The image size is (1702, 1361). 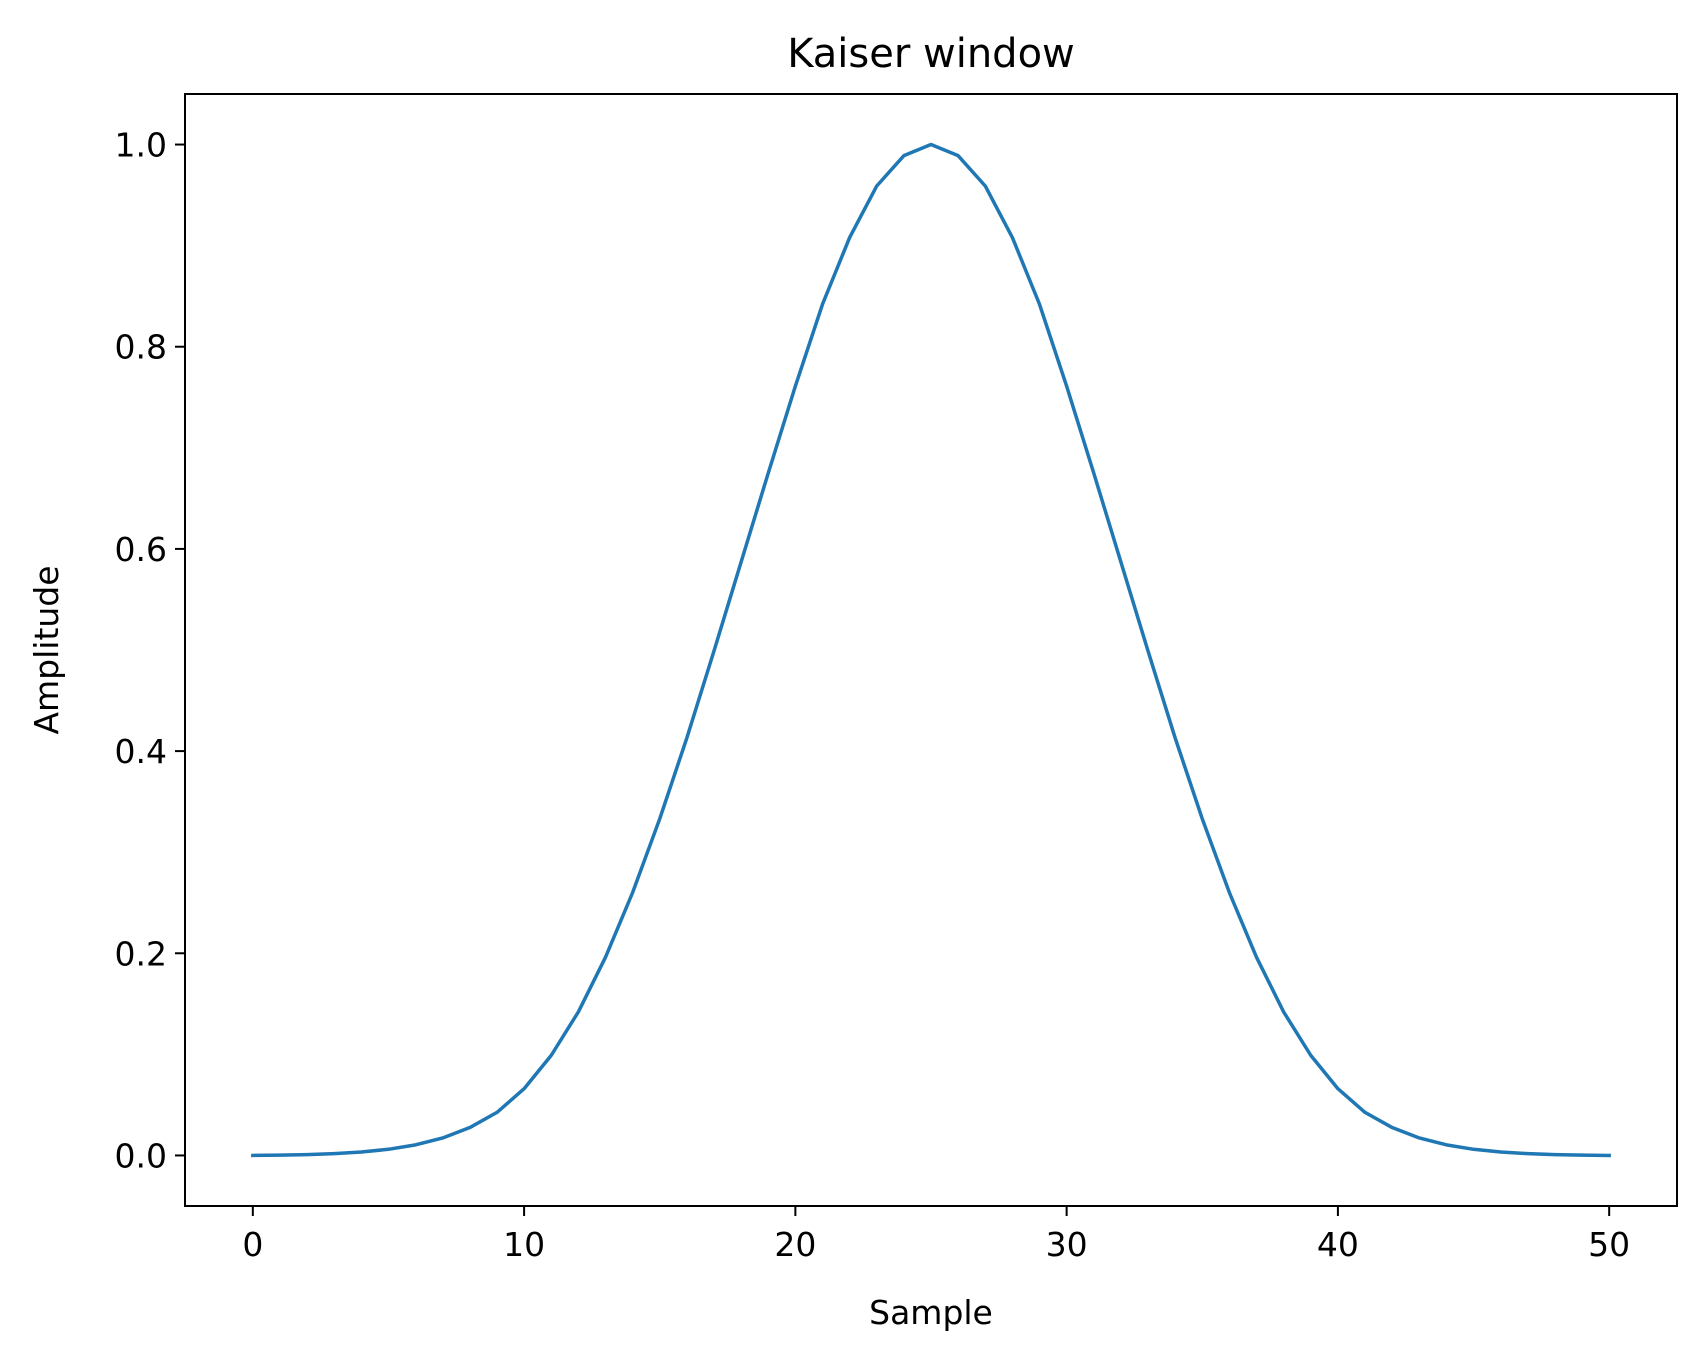 I want to click on chart-title: Kaiser window, so click(x=931, y=54).